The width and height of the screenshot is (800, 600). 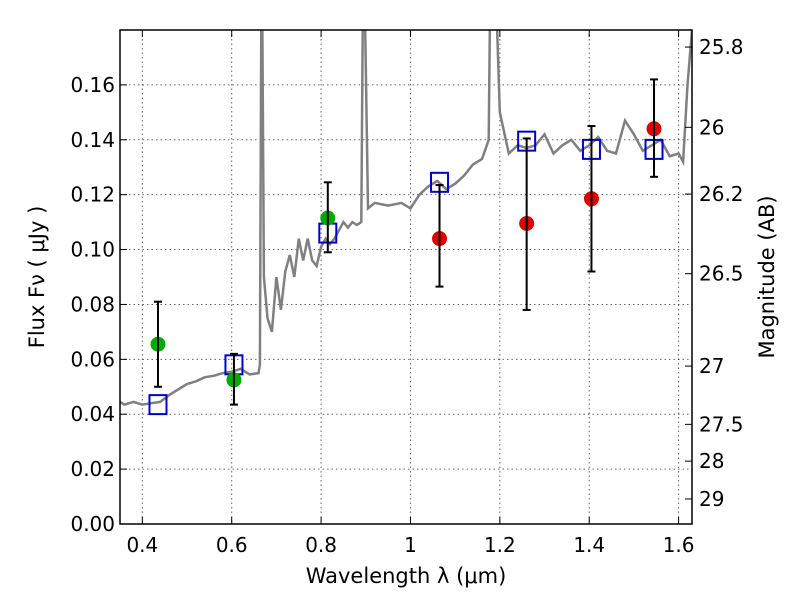 What do you see at coordinates (92, 359) in the screenshot?
I see `y-tick-label: 0.06` at bounding box center [92, 359].